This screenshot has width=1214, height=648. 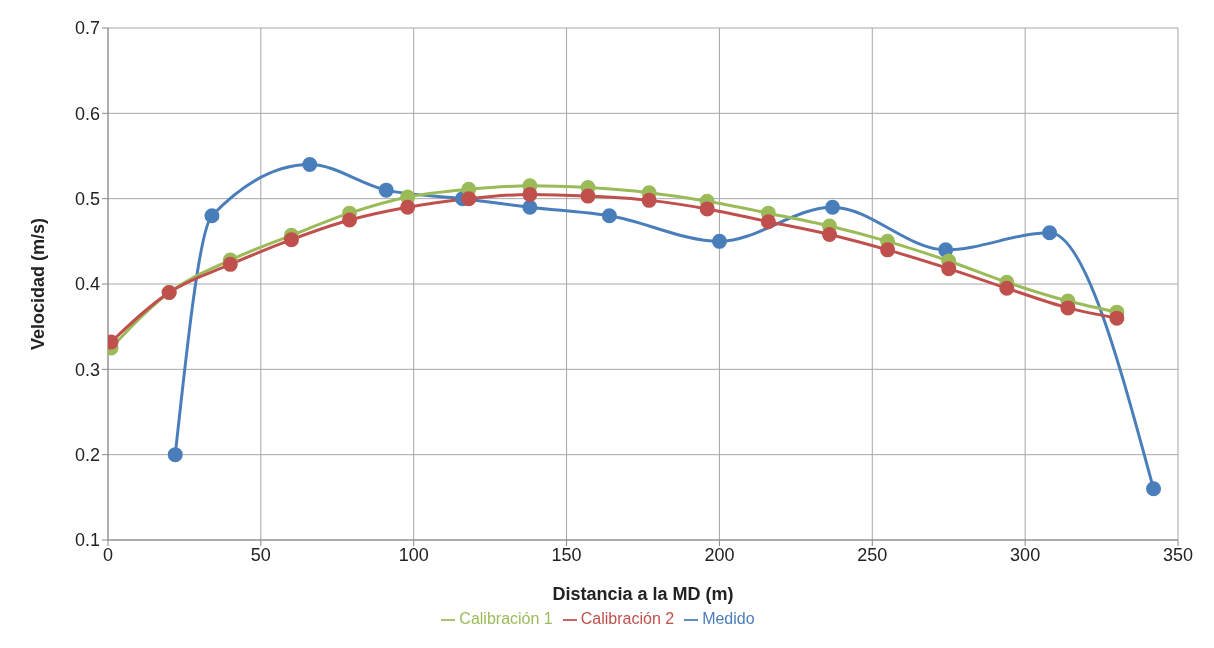 What do you see at coordinates (87, 455) in the screenshot?
I see `y-tick-label: 0.2` at bounding box center [87, 455].